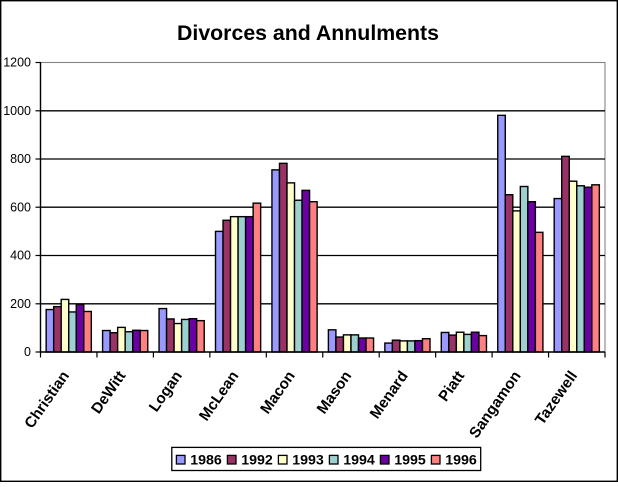 This screenshot has height=487, width=618. I want to click on svg-text: 0, so click(27, 352).